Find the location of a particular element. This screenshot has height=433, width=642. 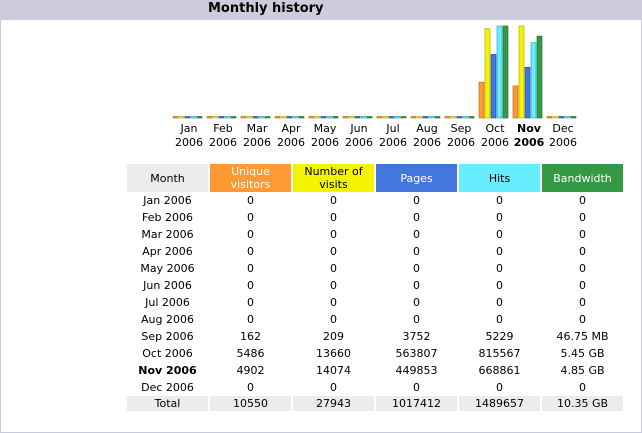

value-cell: 5.45 GB is located at coordinates (582, 353).